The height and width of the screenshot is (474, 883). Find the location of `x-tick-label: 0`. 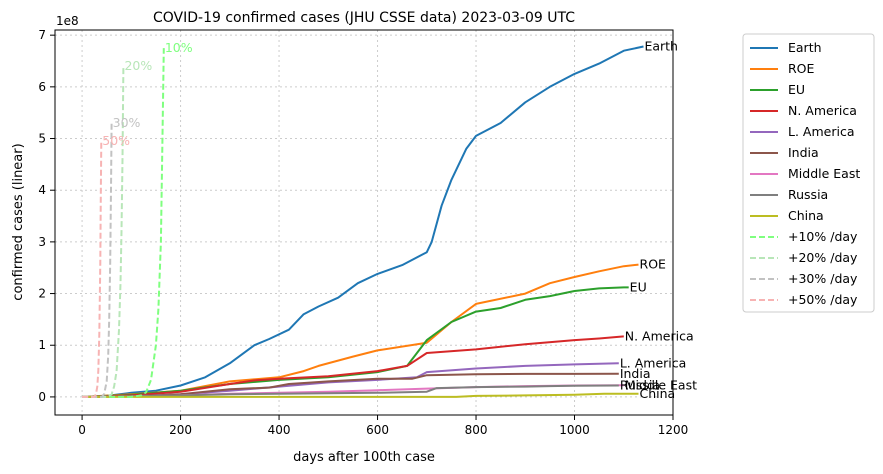

x-tick-label: 0 is located at coordinates (82, 430).